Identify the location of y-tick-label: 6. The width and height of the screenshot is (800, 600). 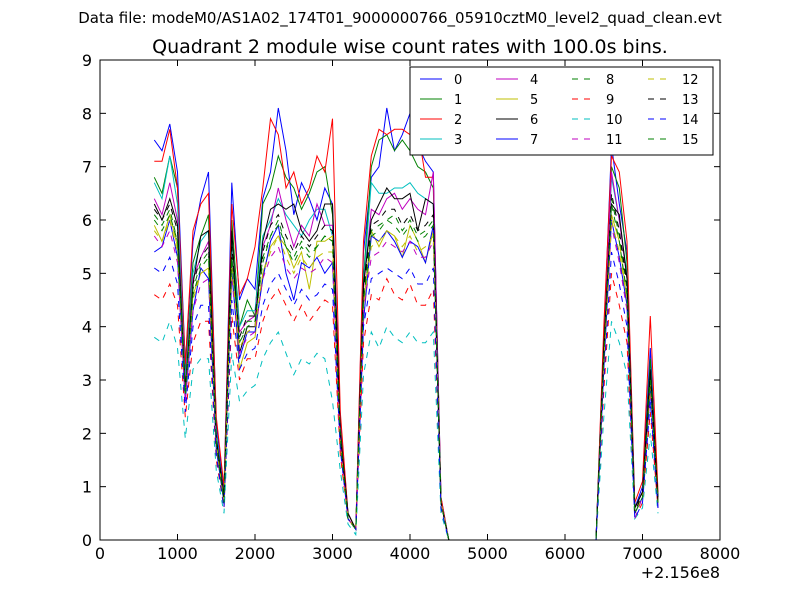
(87, 220).